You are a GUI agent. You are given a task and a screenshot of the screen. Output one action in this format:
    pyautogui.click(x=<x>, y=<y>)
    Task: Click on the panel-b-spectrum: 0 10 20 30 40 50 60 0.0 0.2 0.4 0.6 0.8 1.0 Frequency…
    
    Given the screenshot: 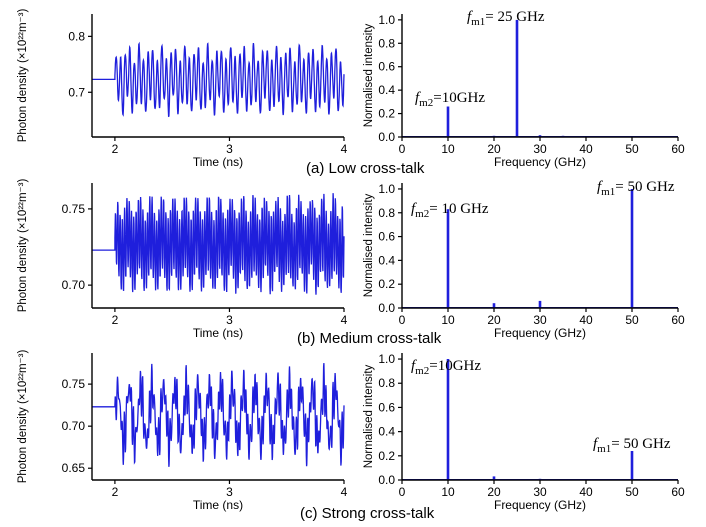 What is the action you would take?
    pyautogui.click(x=524, y=259)
    